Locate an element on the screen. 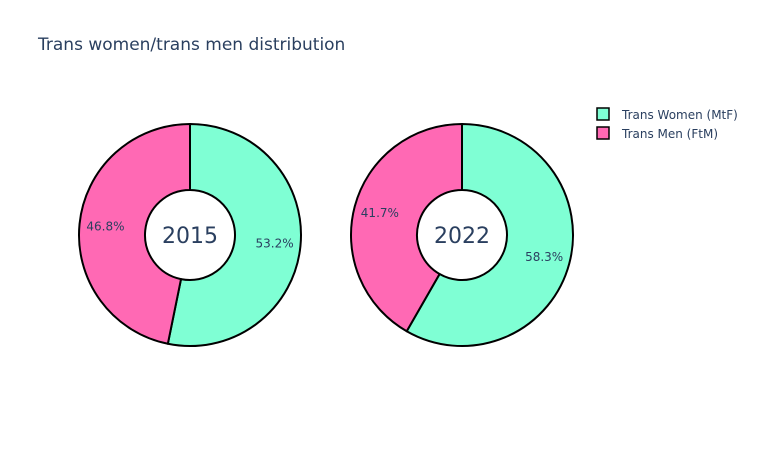 This screenshot has height=450, width=760. slice-label-2015-trans-men: 46.8% is located at coordinates (105, 226).